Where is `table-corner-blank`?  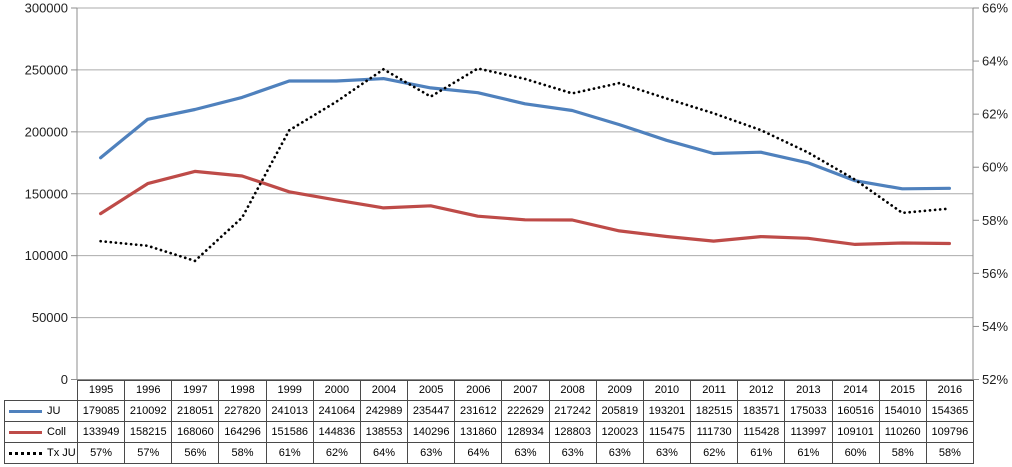
table-corner-blank is located at coordinates (41, 391).